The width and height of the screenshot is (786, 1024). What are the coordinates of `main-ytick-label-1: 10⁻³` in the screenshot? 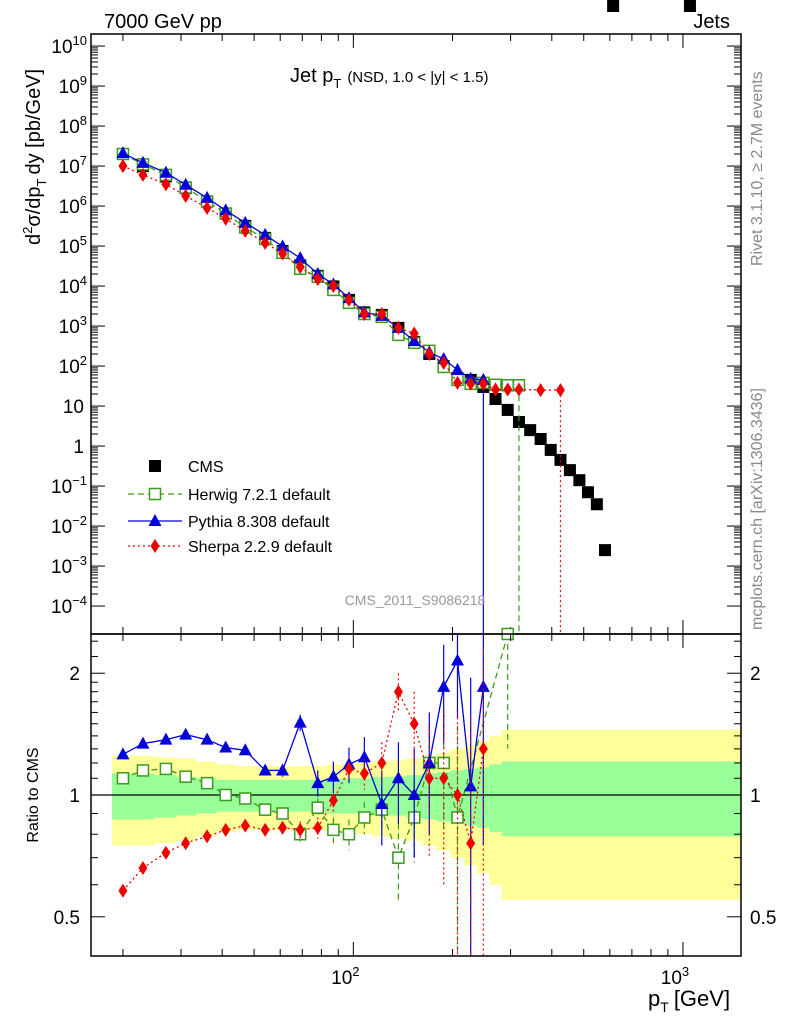 It's located at (69, 565).